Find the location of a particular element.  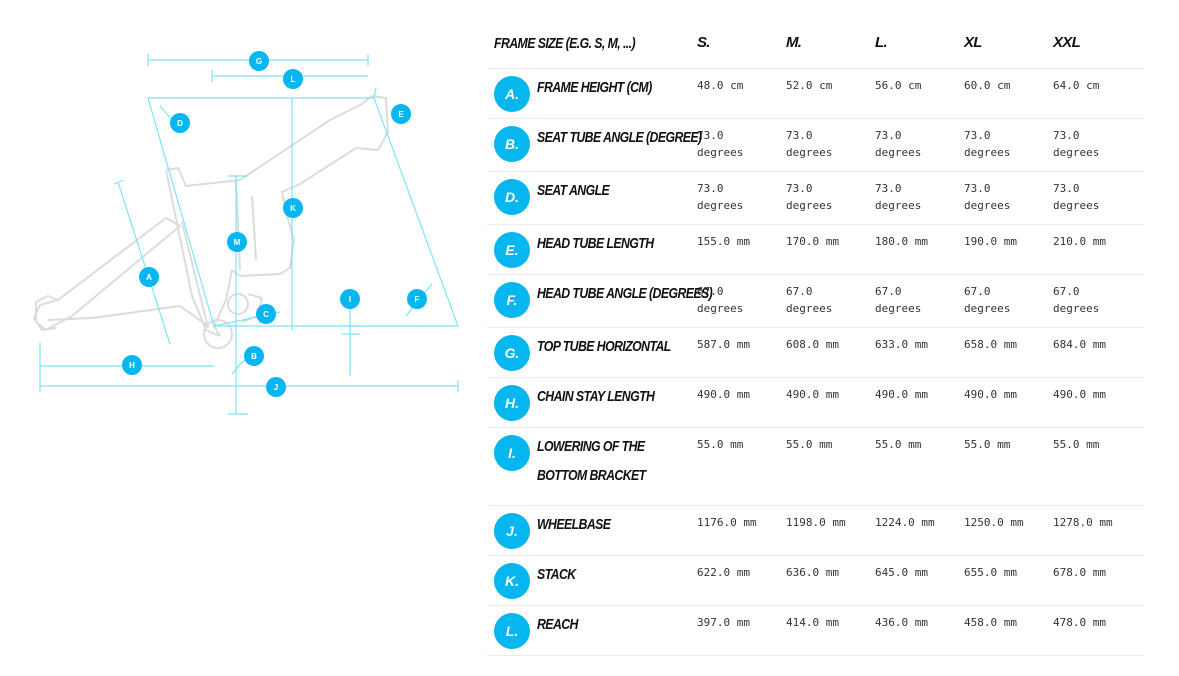

value-cell: 397.0 mm is located at coordinates (723, 622).